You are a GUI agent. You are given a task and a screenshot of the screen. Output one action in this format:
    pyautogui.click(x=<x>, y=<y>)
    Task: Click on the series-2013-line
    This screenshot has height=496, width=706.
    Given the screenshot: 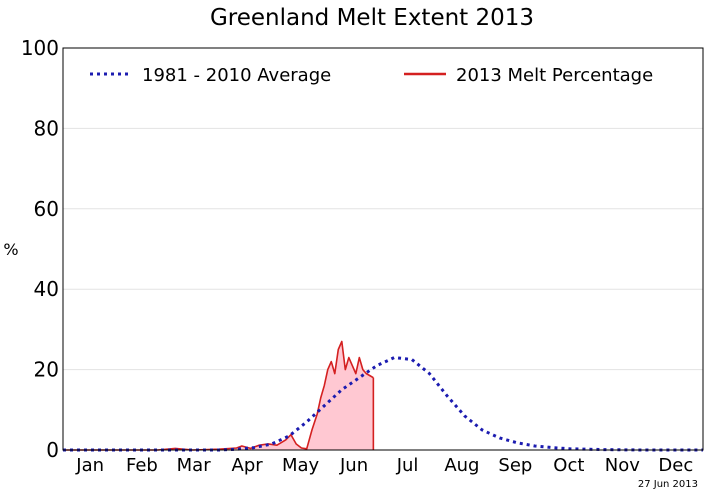 What is the action you would take?
    pyautogui.click(x=218, y=395)
    